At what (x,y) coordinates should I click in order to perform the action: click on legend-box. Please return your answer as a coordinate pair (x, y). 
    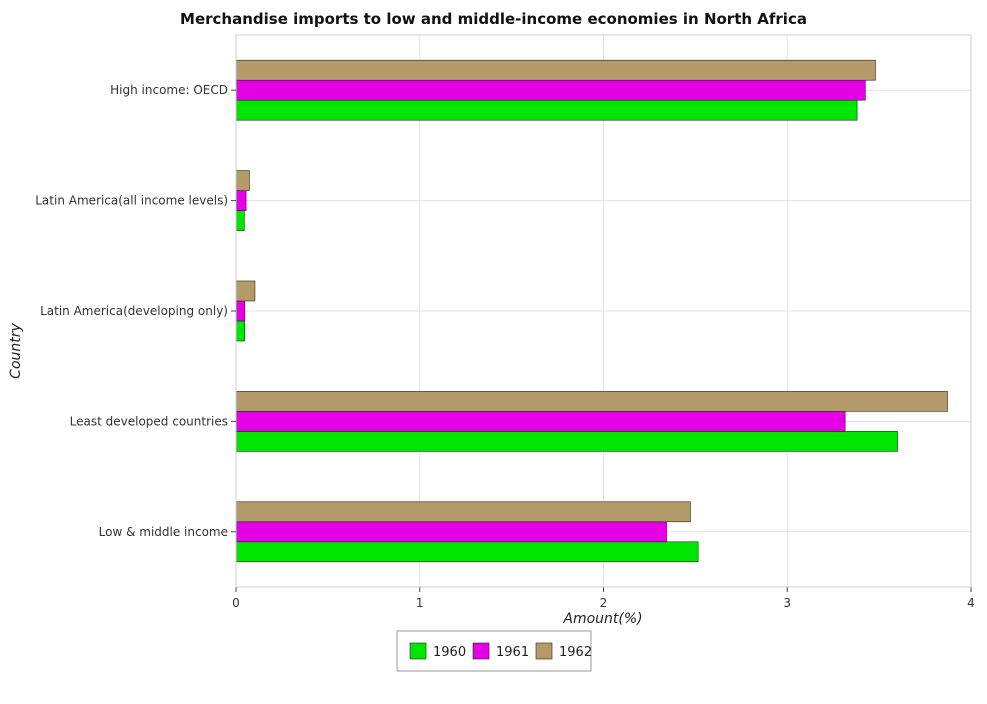
    Looking at the image, I should click on (494, 651).